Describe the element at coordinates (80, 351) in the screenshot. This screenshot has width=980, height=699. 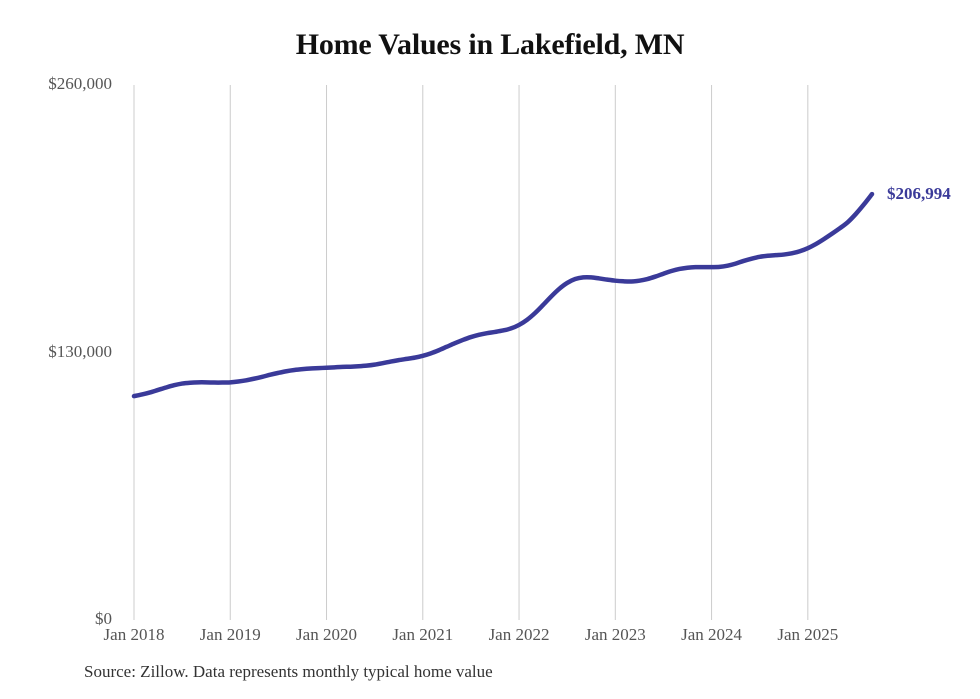
I see `y-tick-label: $130,000` at that location.